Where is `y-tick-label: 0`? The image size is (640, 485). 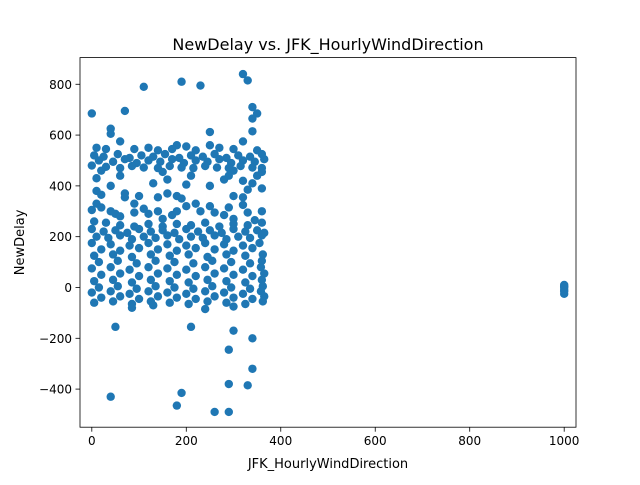
y-tick-label: 0 is located at coordinates (68, 288).